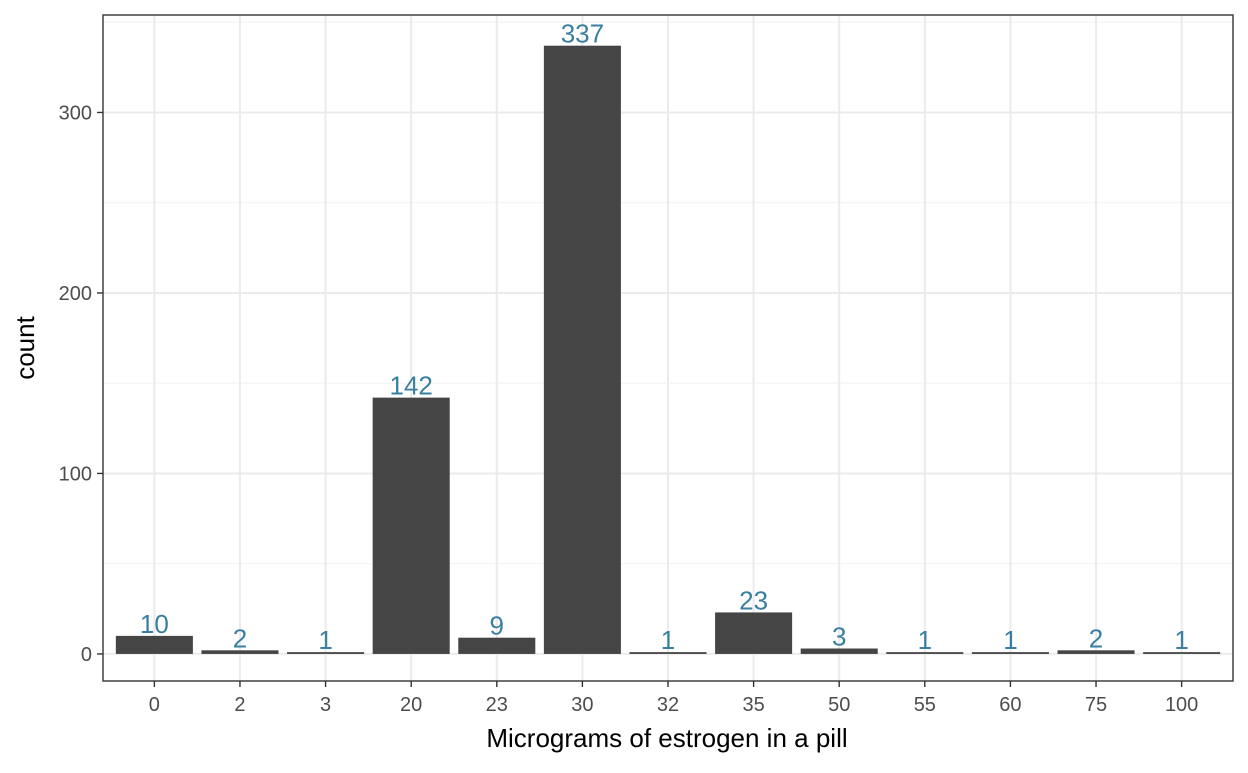 This screenshot has height=773, width=1248. Describe the element at coordinates (25, 347) in the screenshot. I see `y-axis-title: count` at that location.